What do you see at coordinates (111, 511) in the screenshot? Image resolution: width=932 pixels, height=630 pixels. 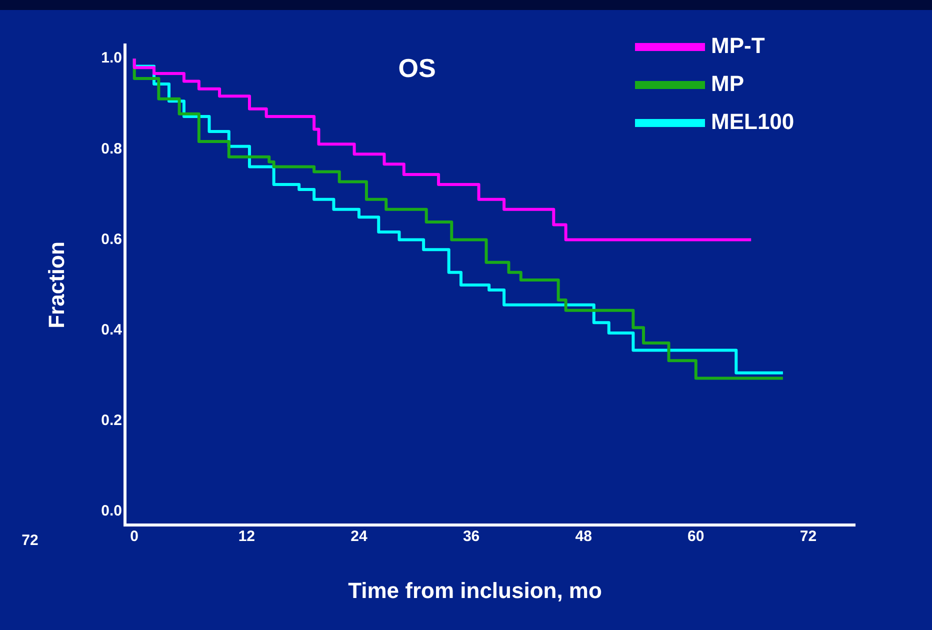 I see `y-tick-label: 0.0` at bounding box center [111, 511].